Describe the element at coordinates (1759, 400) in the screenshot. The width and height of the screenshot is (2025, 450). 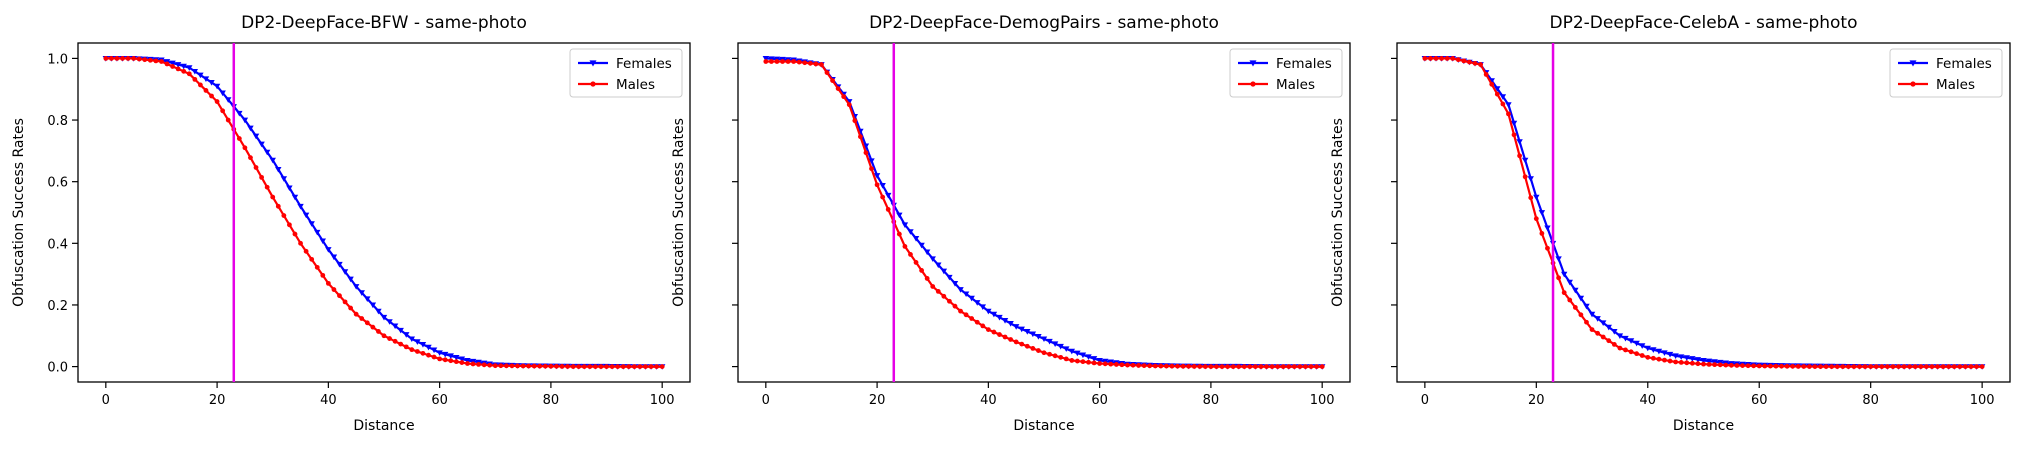
I see `x-tick-label: 60` at that location.